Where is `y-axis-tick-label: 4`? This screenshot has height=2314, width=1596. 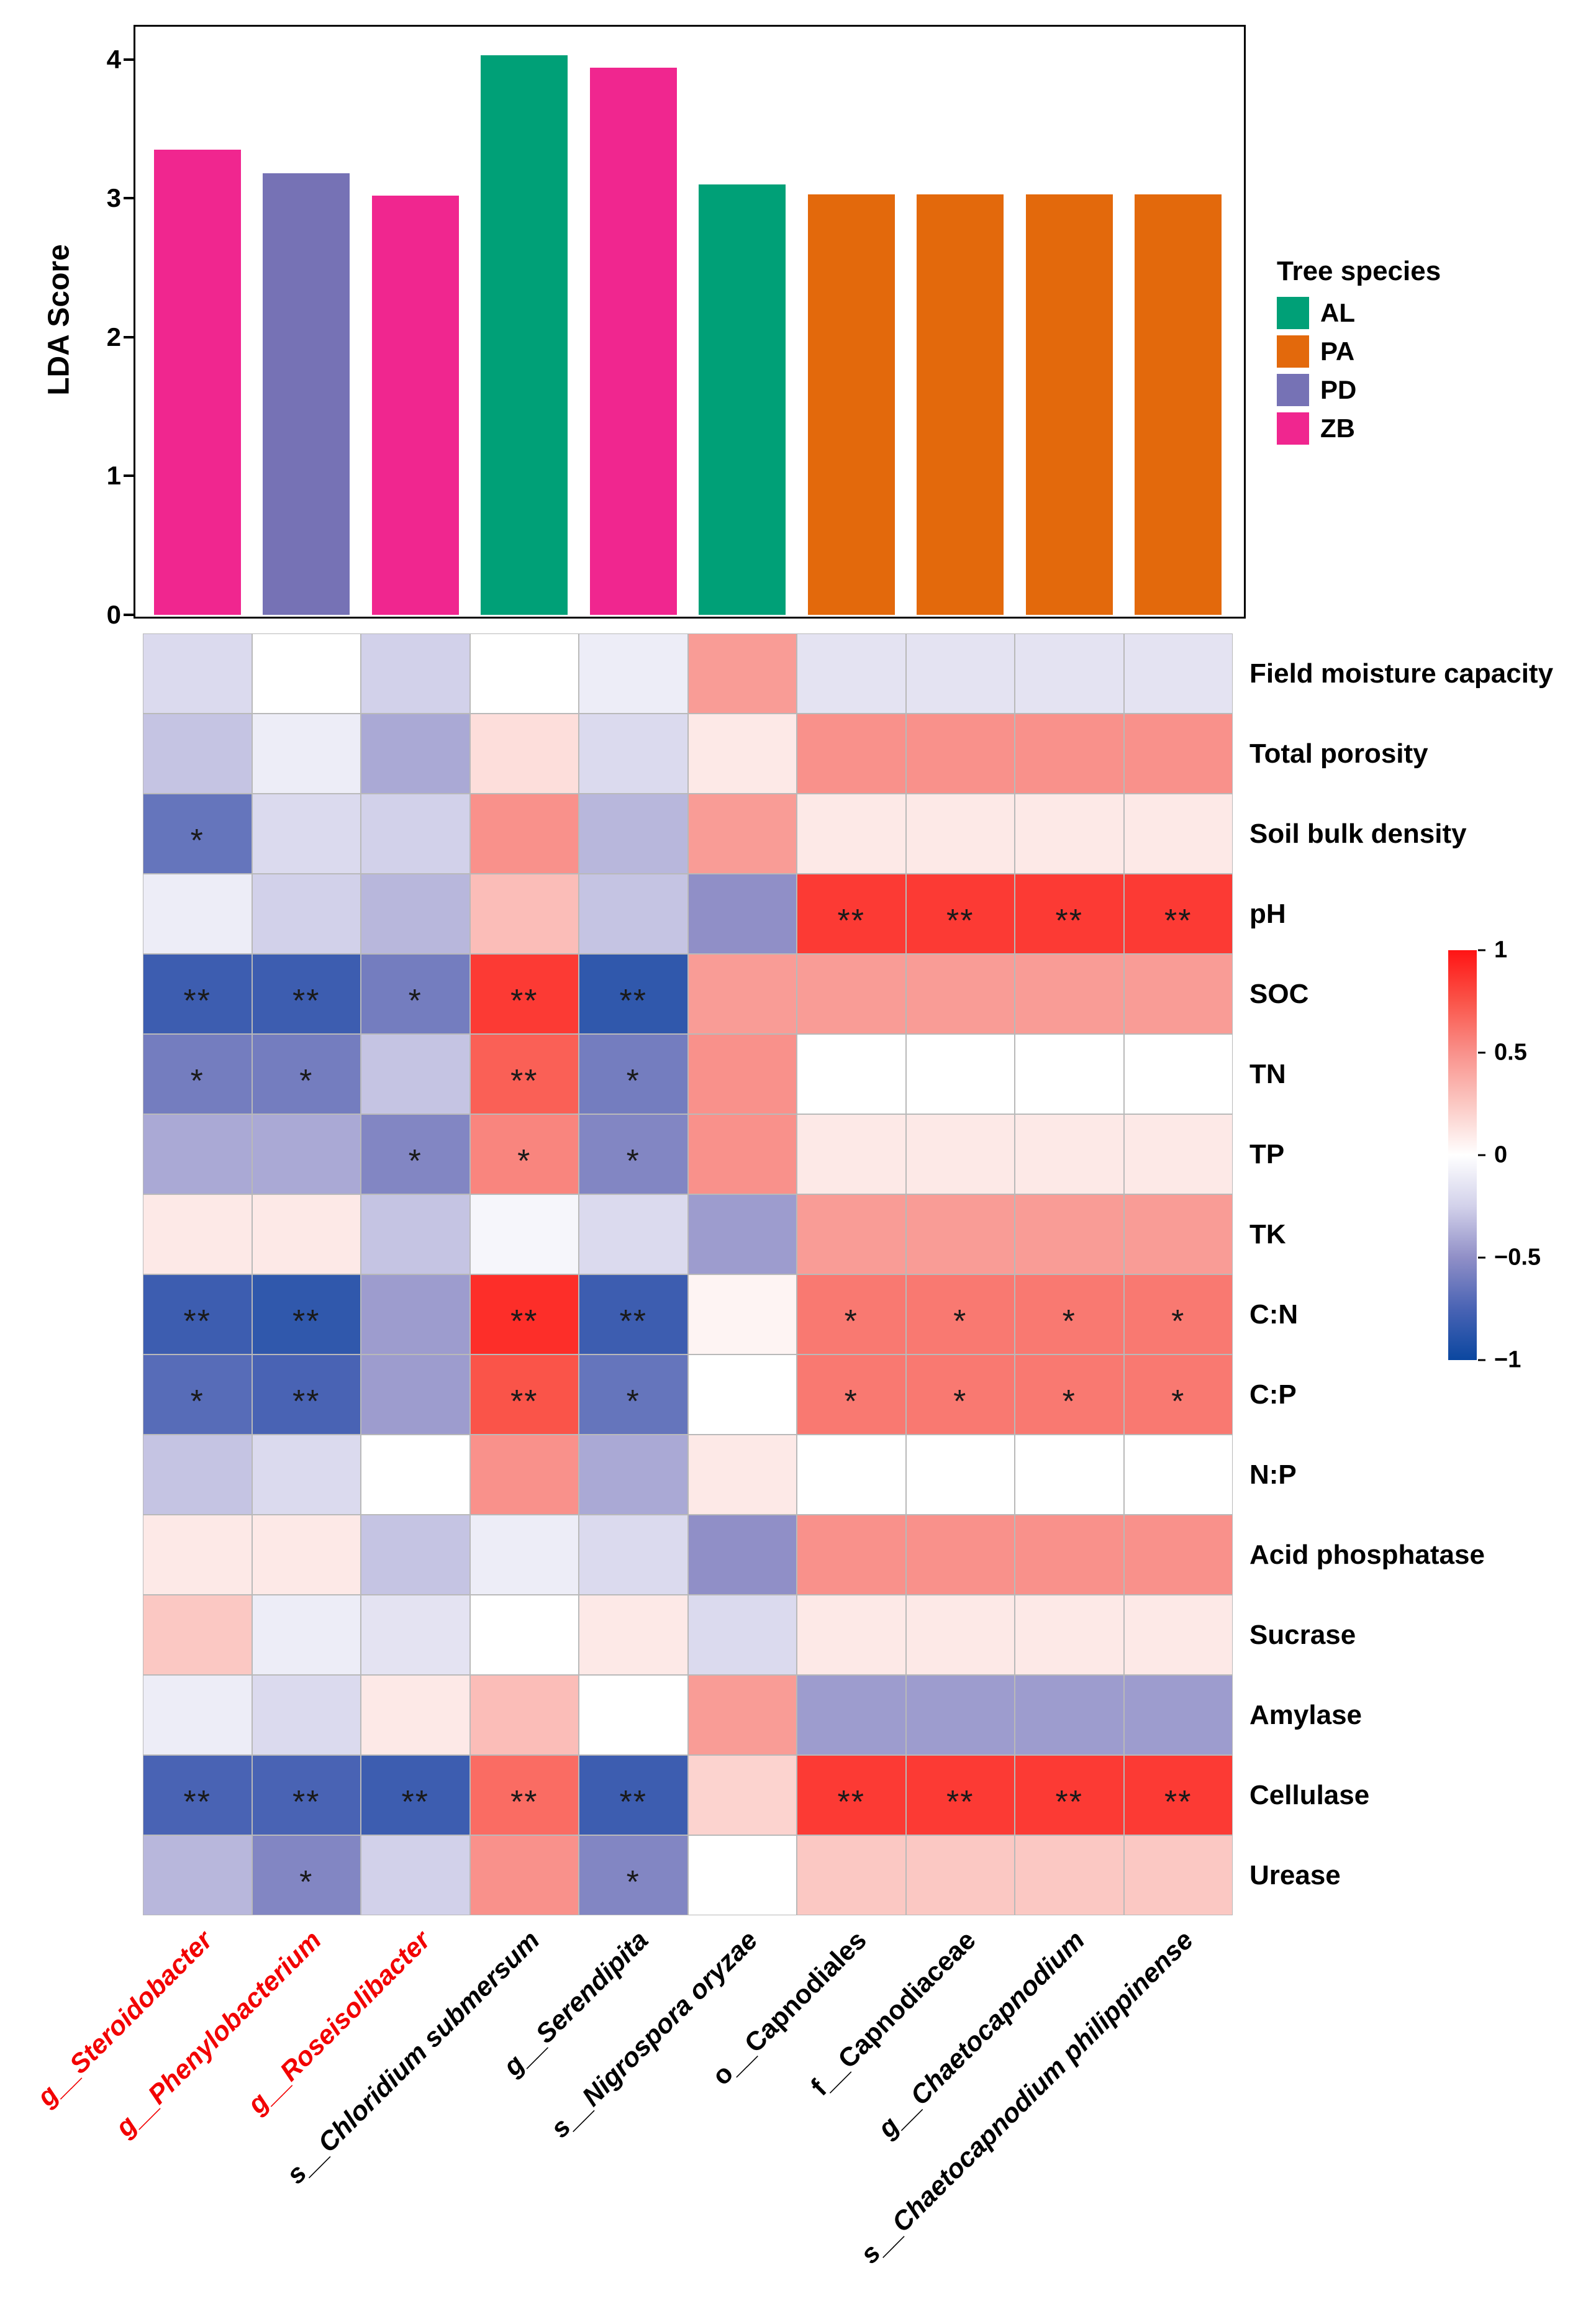
y-axis-tick-label: 4 is located at coordinates (113, 59).